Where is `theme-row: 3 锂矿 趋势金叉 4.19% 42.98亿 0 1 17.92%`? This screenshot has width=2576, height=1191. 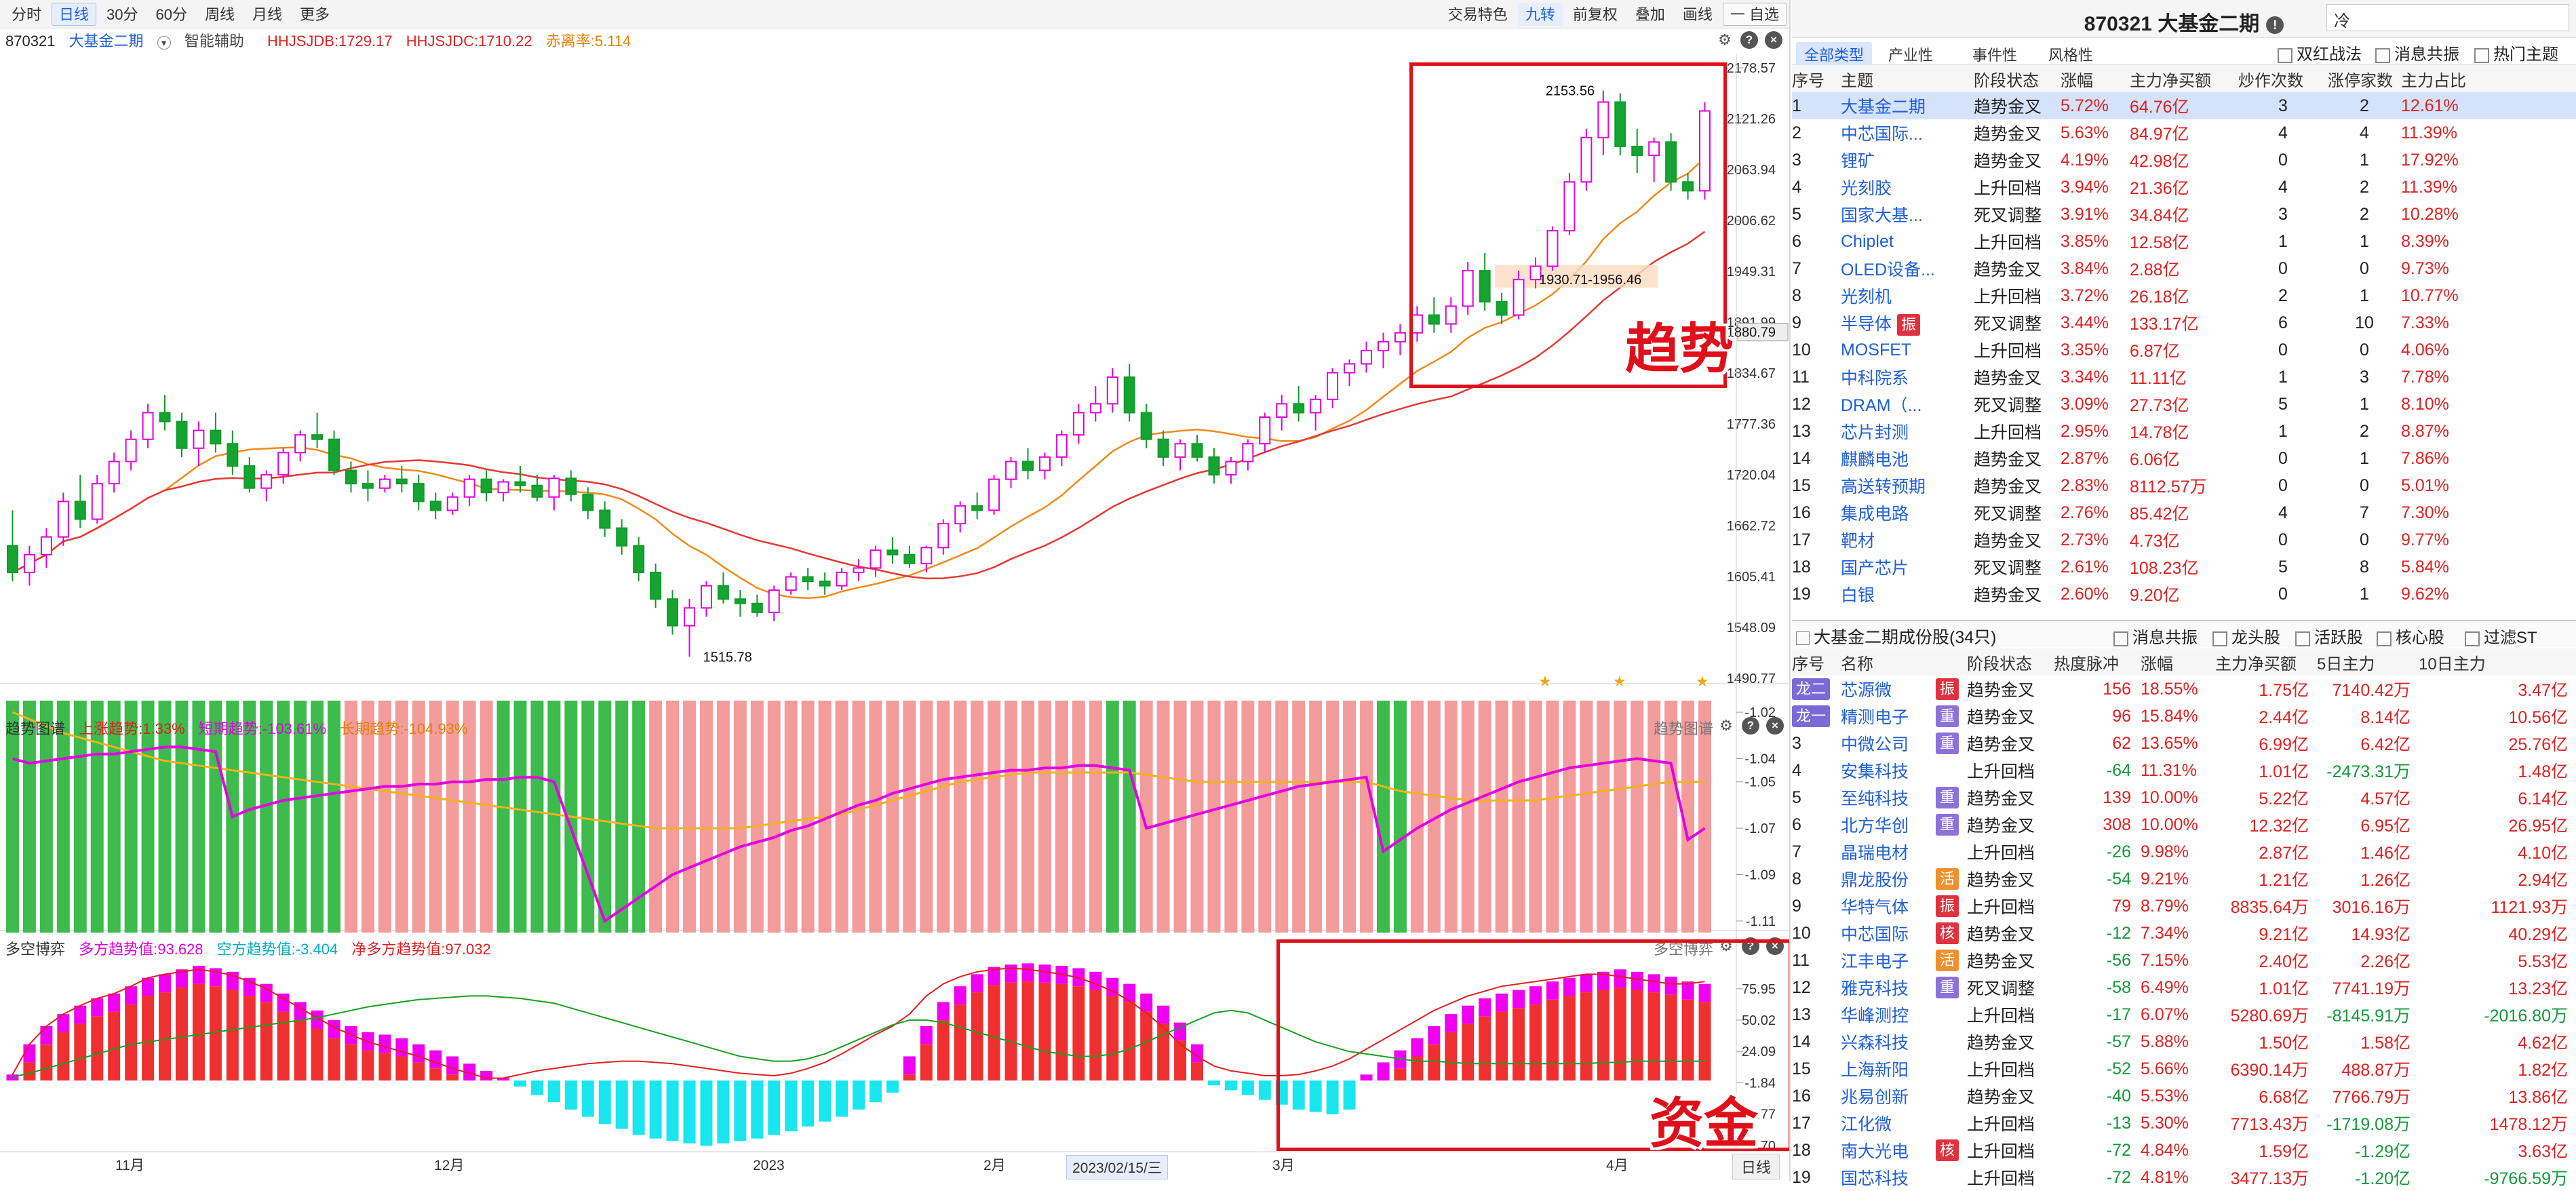
theme-row: 3 锂矿 趋势金叉 4.19% 42.98亿 0 1 17.92% is located at coordinates (2184, 160).